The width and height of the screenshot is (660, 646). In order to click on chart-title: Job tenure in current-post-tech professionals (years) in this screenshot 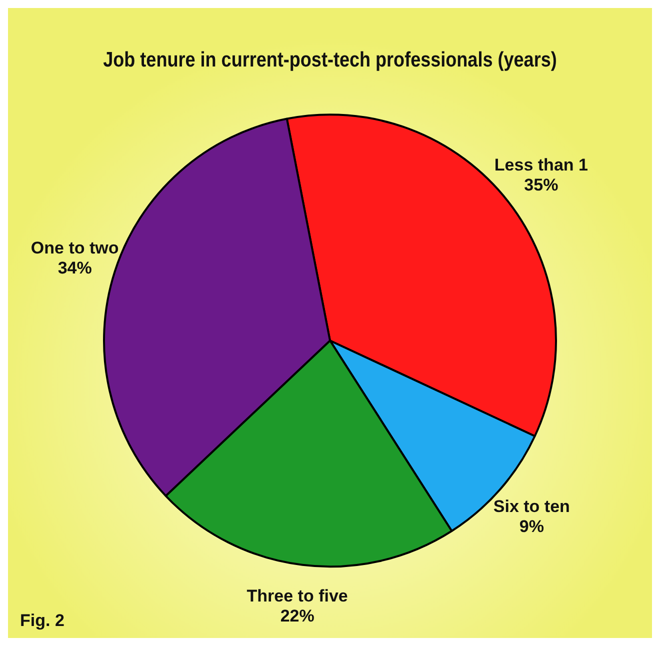, I will do `click(330, 60)`.